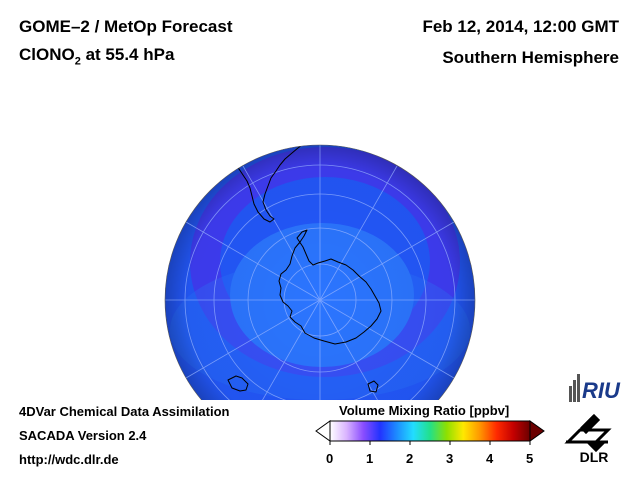 The width and height of the screenshot is (640, 480). I want to click on forecast-datetime: Feb 12, 2014, 12:00 GMT, so click(520, 26).